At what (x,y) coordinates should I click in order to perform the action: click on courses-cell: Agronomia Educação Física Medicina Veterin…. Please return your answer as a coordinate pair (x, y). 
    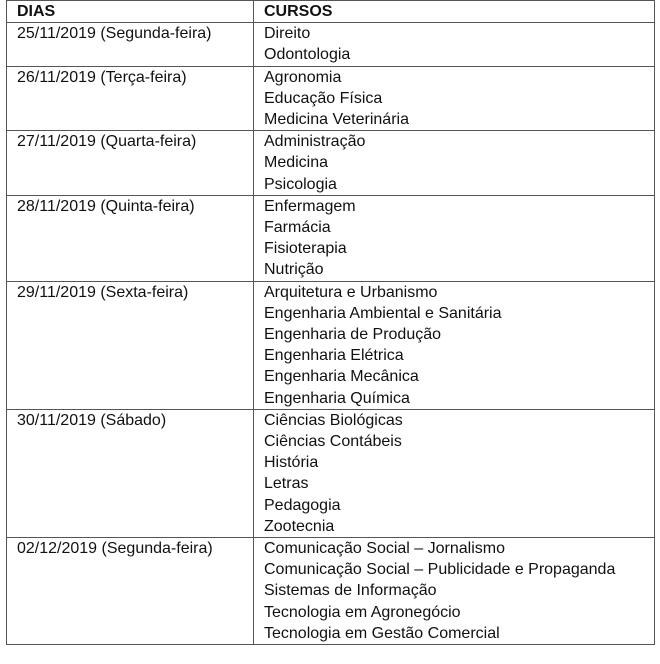
    Looking at the image, I should click on (454, 98).